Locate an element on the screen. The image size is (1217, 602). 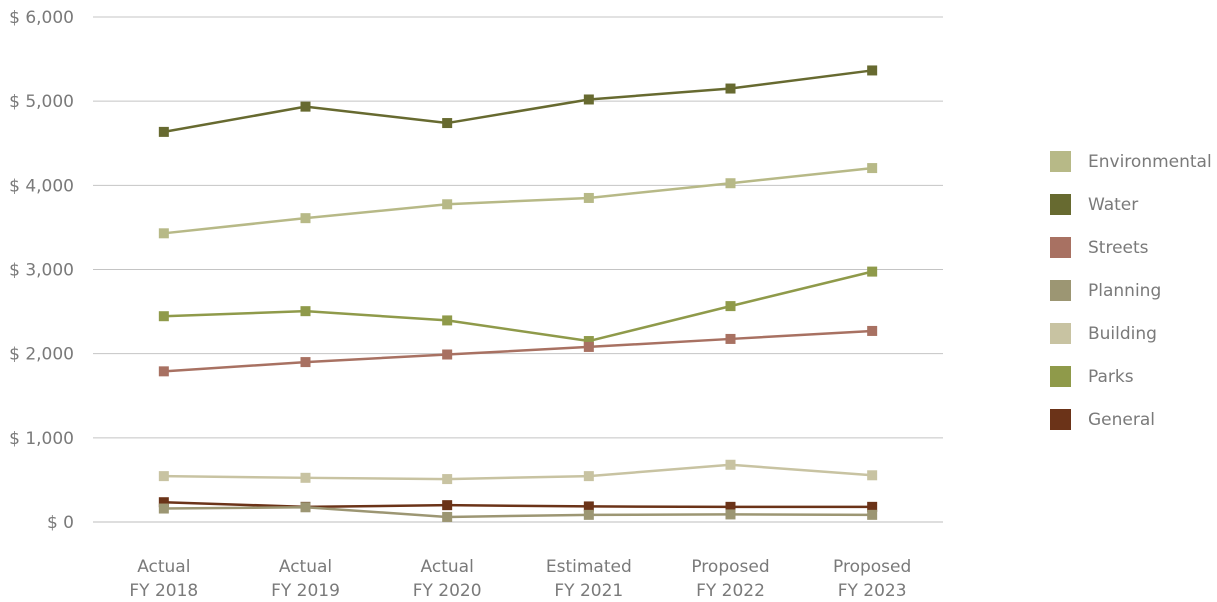
legend-item-building: Building is located at coordinates (1133, 333).